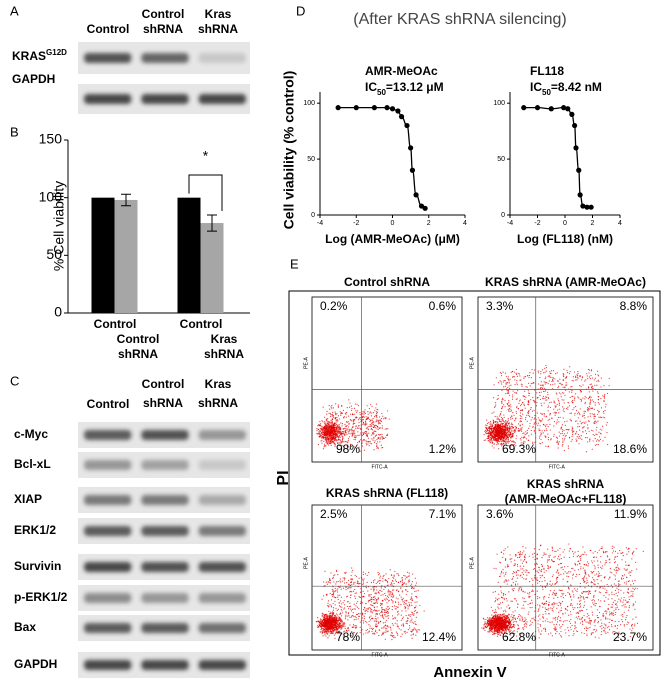  I want to click on data-point, so click(392, 109).